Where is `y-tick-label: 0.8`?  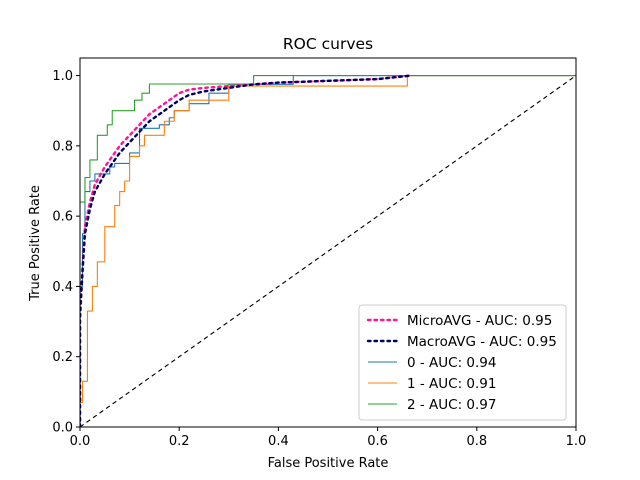 y-tick-label: 0.8 is located at coordinates (62, 146).